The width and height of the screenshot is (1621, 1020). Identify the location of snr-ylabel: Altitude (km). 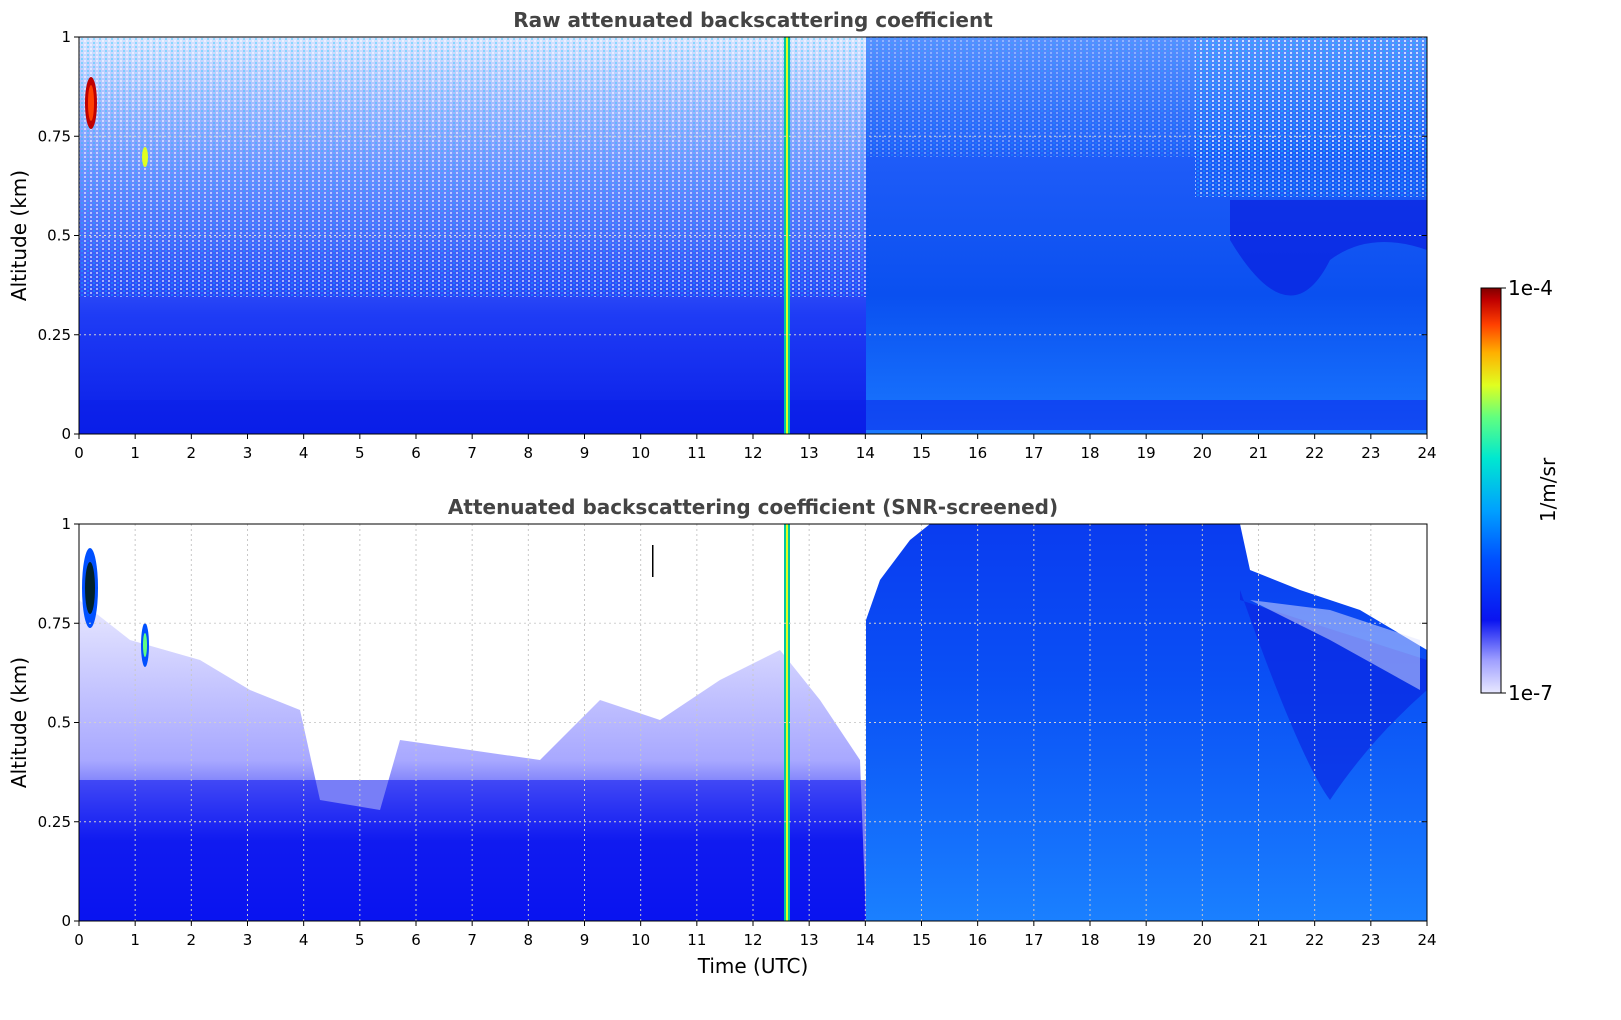
(19, 722).